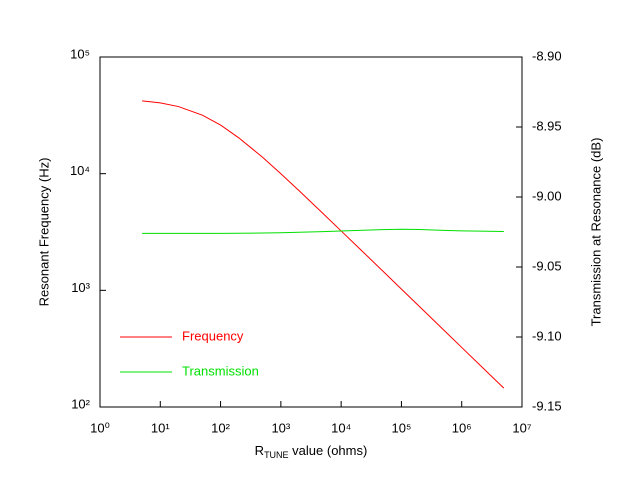 Image resolution: width=640 pixels, height=495 pixels. Describe the element at coordinates (80, 53) in the screenshot. I see `y-tick-label: 10⁵` at that location.